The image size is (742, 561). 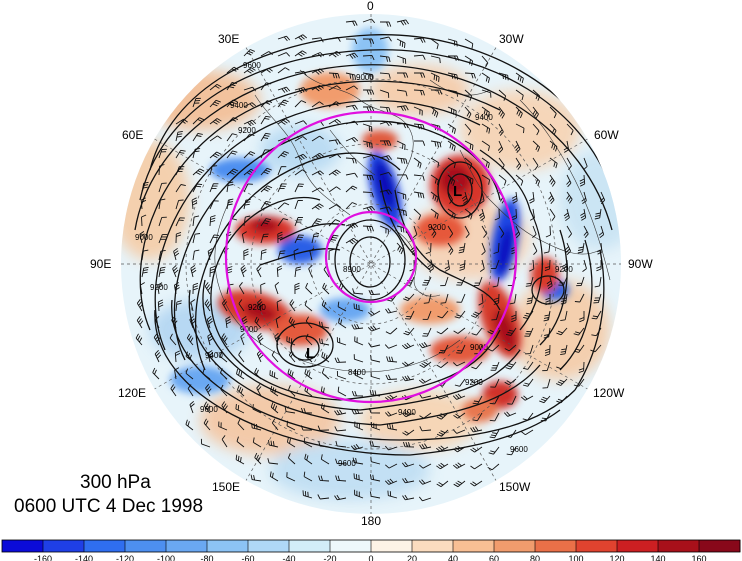 What do you see at coordinates (132, 393) in the screenshot?
I see `longitude-label-120e: 120E` at bounding box center [132, 393].